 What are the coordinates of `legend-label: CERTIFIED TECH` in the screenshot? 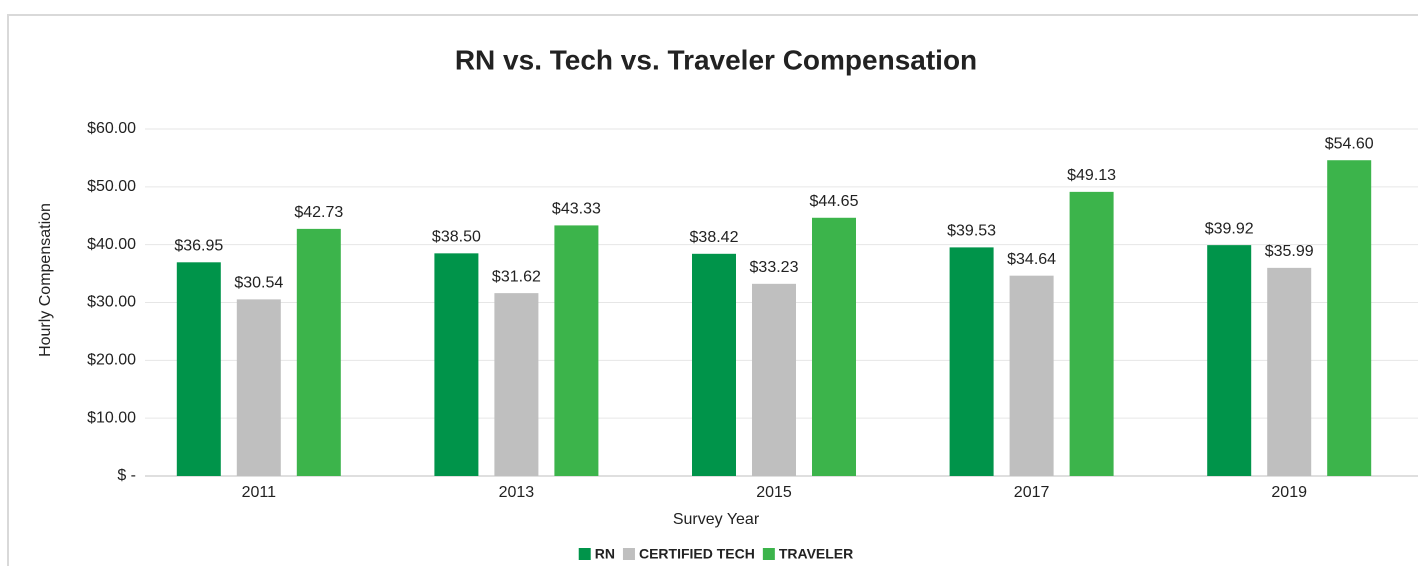 It's located at (697, 554).